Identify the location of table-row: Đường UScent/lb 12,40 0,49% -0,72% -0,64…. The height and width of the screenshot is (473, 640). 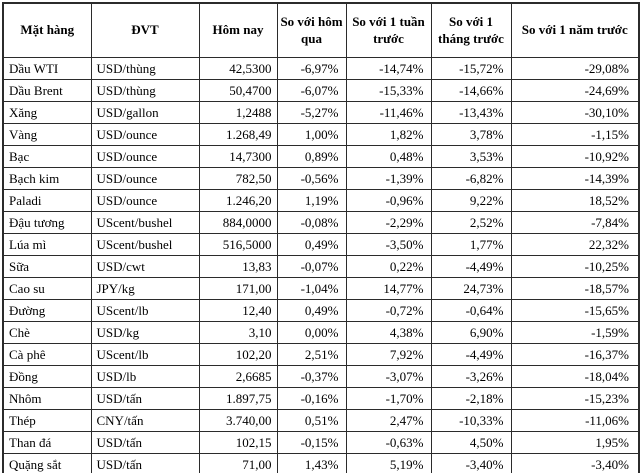
(321, 310).